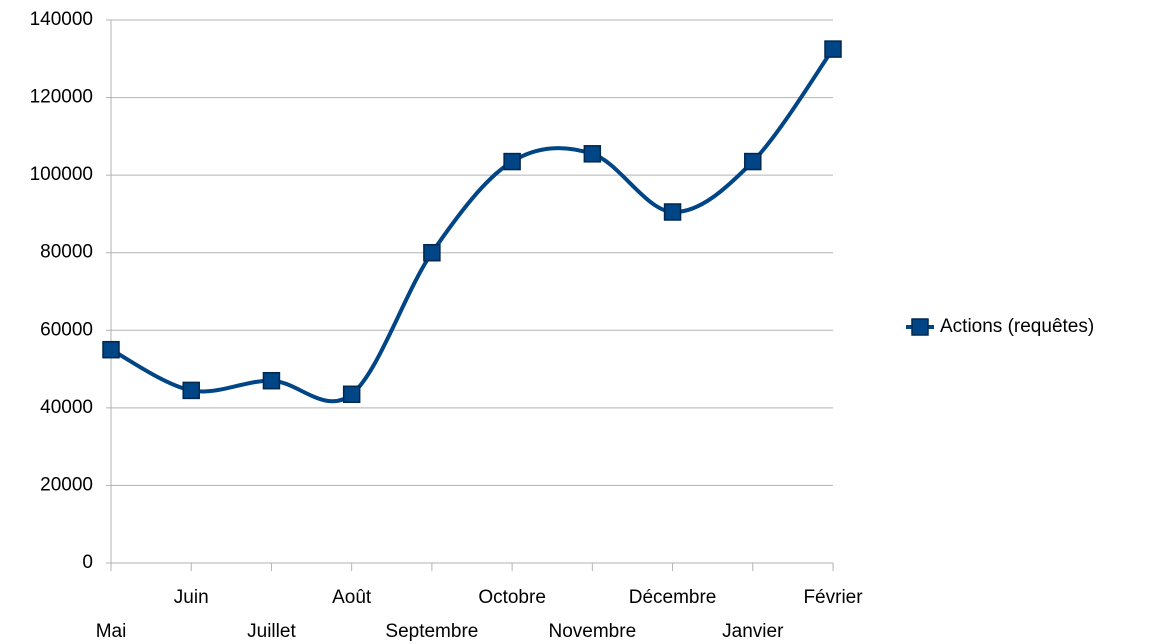  What do you see at coordinates (191, 597) in the screenshot?
I see `x-tick-label: Juin` at bounding box center [191, 597].